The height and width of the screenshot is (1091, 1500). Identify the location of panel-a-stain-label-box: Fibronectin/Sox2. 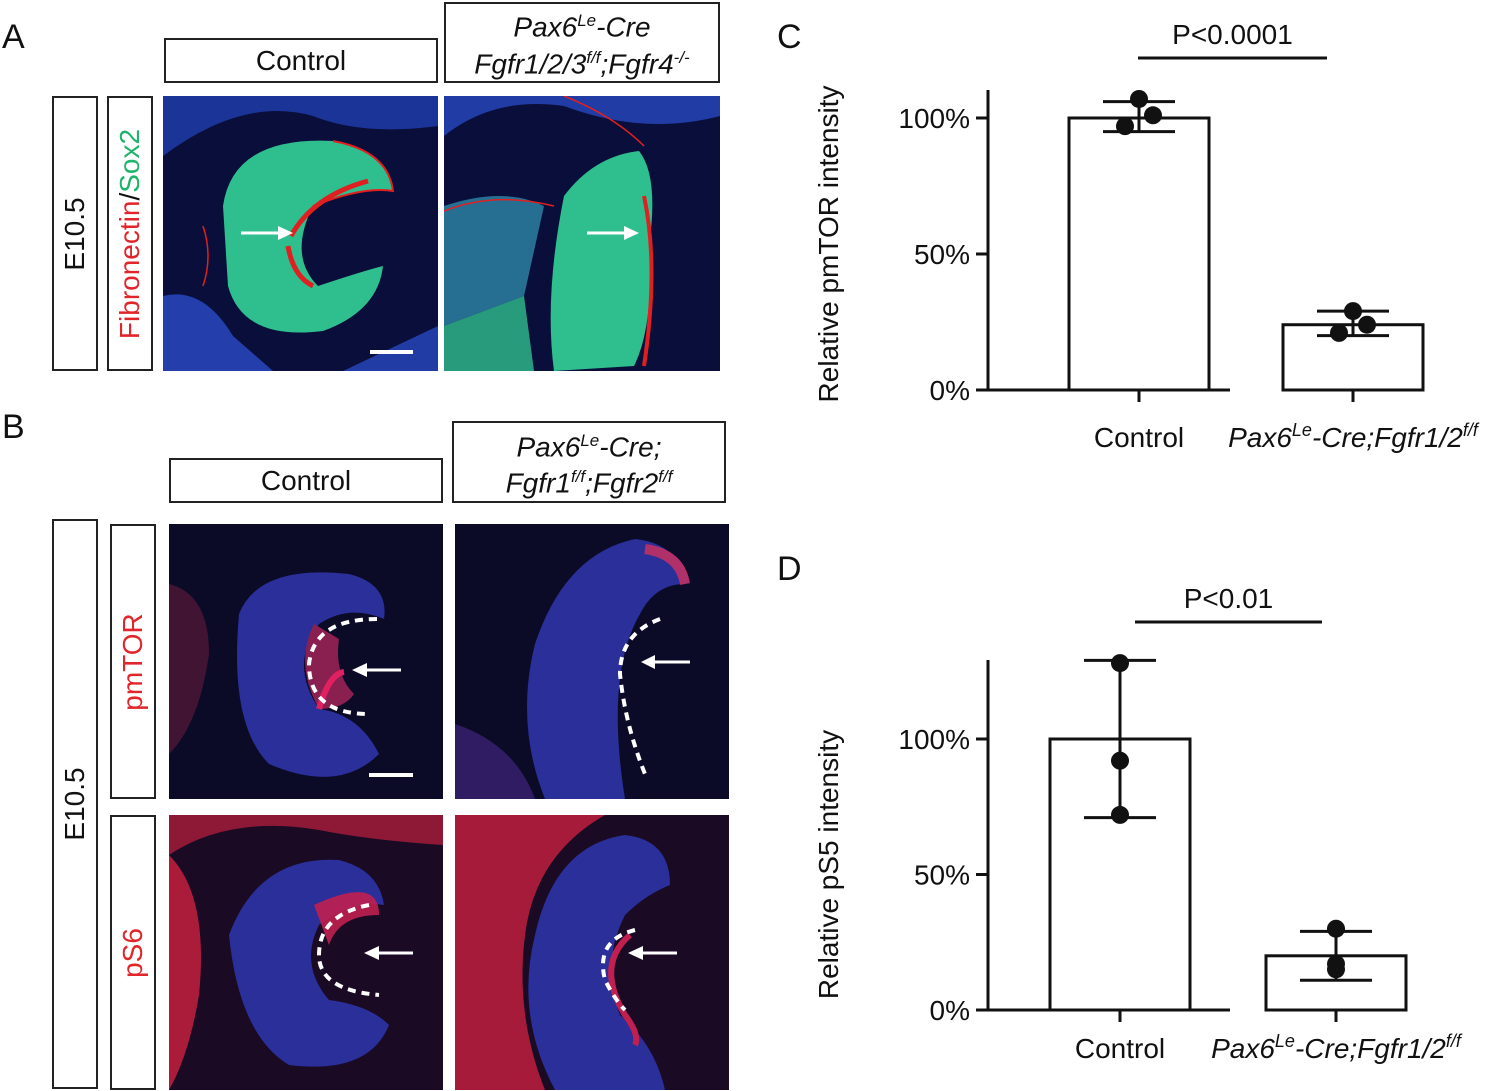
(130, 233).